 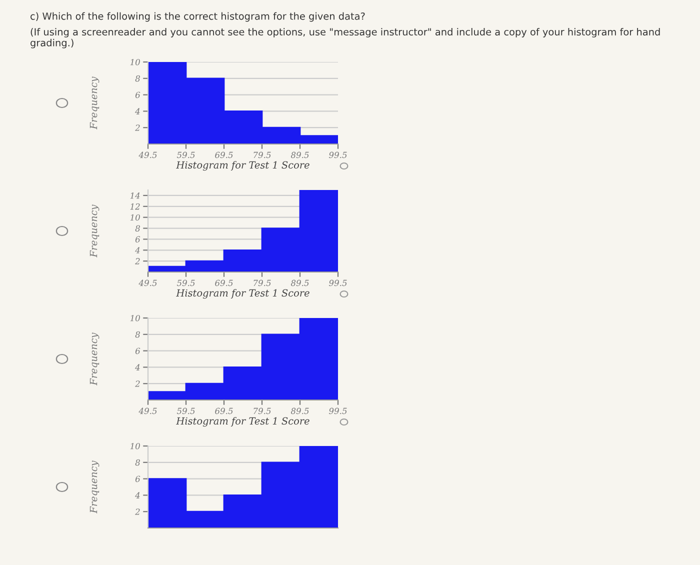 What do you see at coordinates (135, 195) in the screenshot?
I see `y-tick-label: 14` at bounding box center [135, 195].